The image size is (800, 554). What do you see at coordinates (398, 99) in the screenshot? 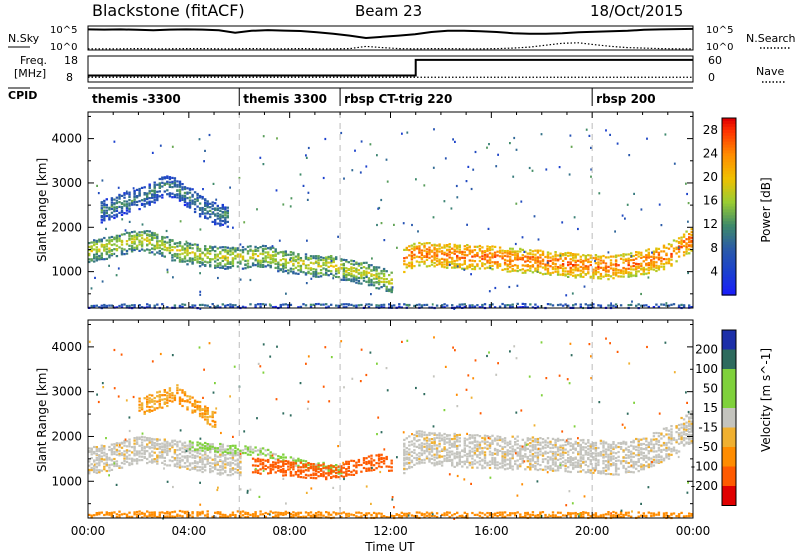
I see `cpid-segment-label: rbsp CT-trig 220` at bounding box center [398, 99].